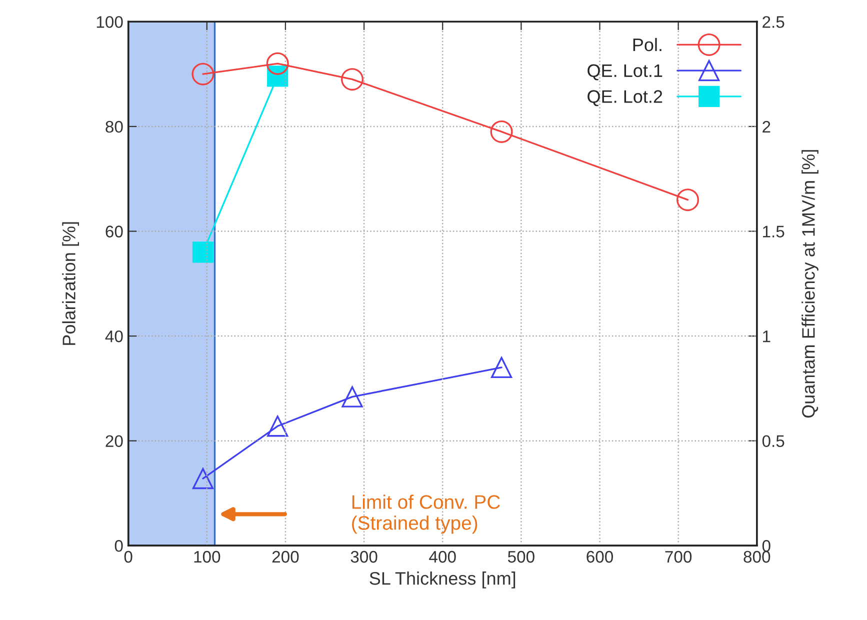 Image resolution: width=867 pixels, height=620 pixels. I want to click on y-tick-label: 80, so click(114, 126).